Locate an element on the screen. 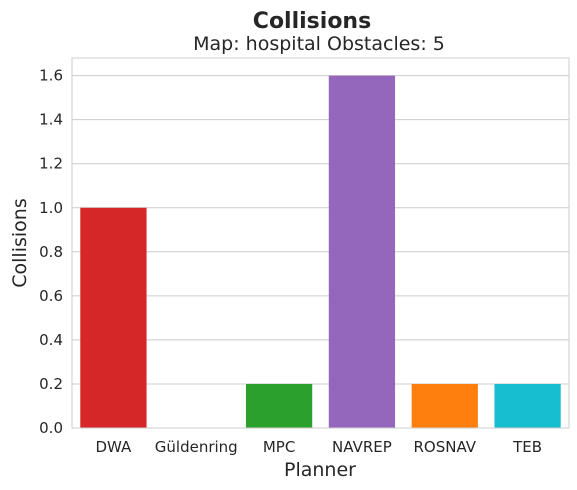 The height and width of the screenshot is (490, 577). x-tick-label: TEB is located at coordinates (527, 447).